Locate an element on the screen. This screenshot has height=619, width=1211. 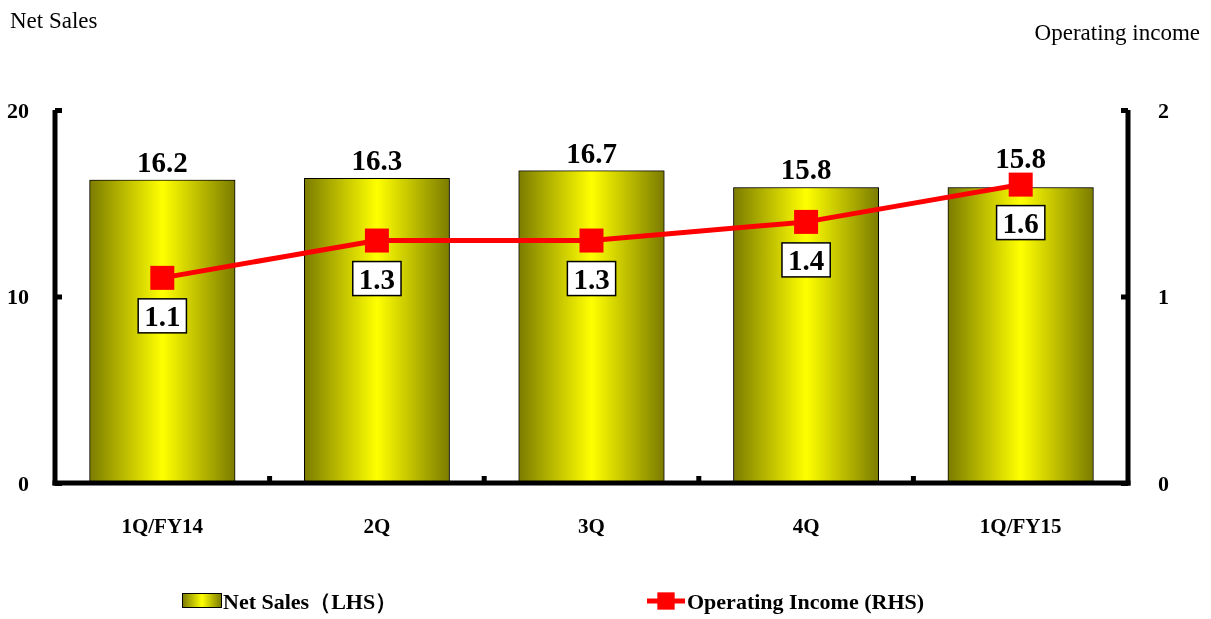
y2-tick-label: 0 is located at coordinates (1163, 483).